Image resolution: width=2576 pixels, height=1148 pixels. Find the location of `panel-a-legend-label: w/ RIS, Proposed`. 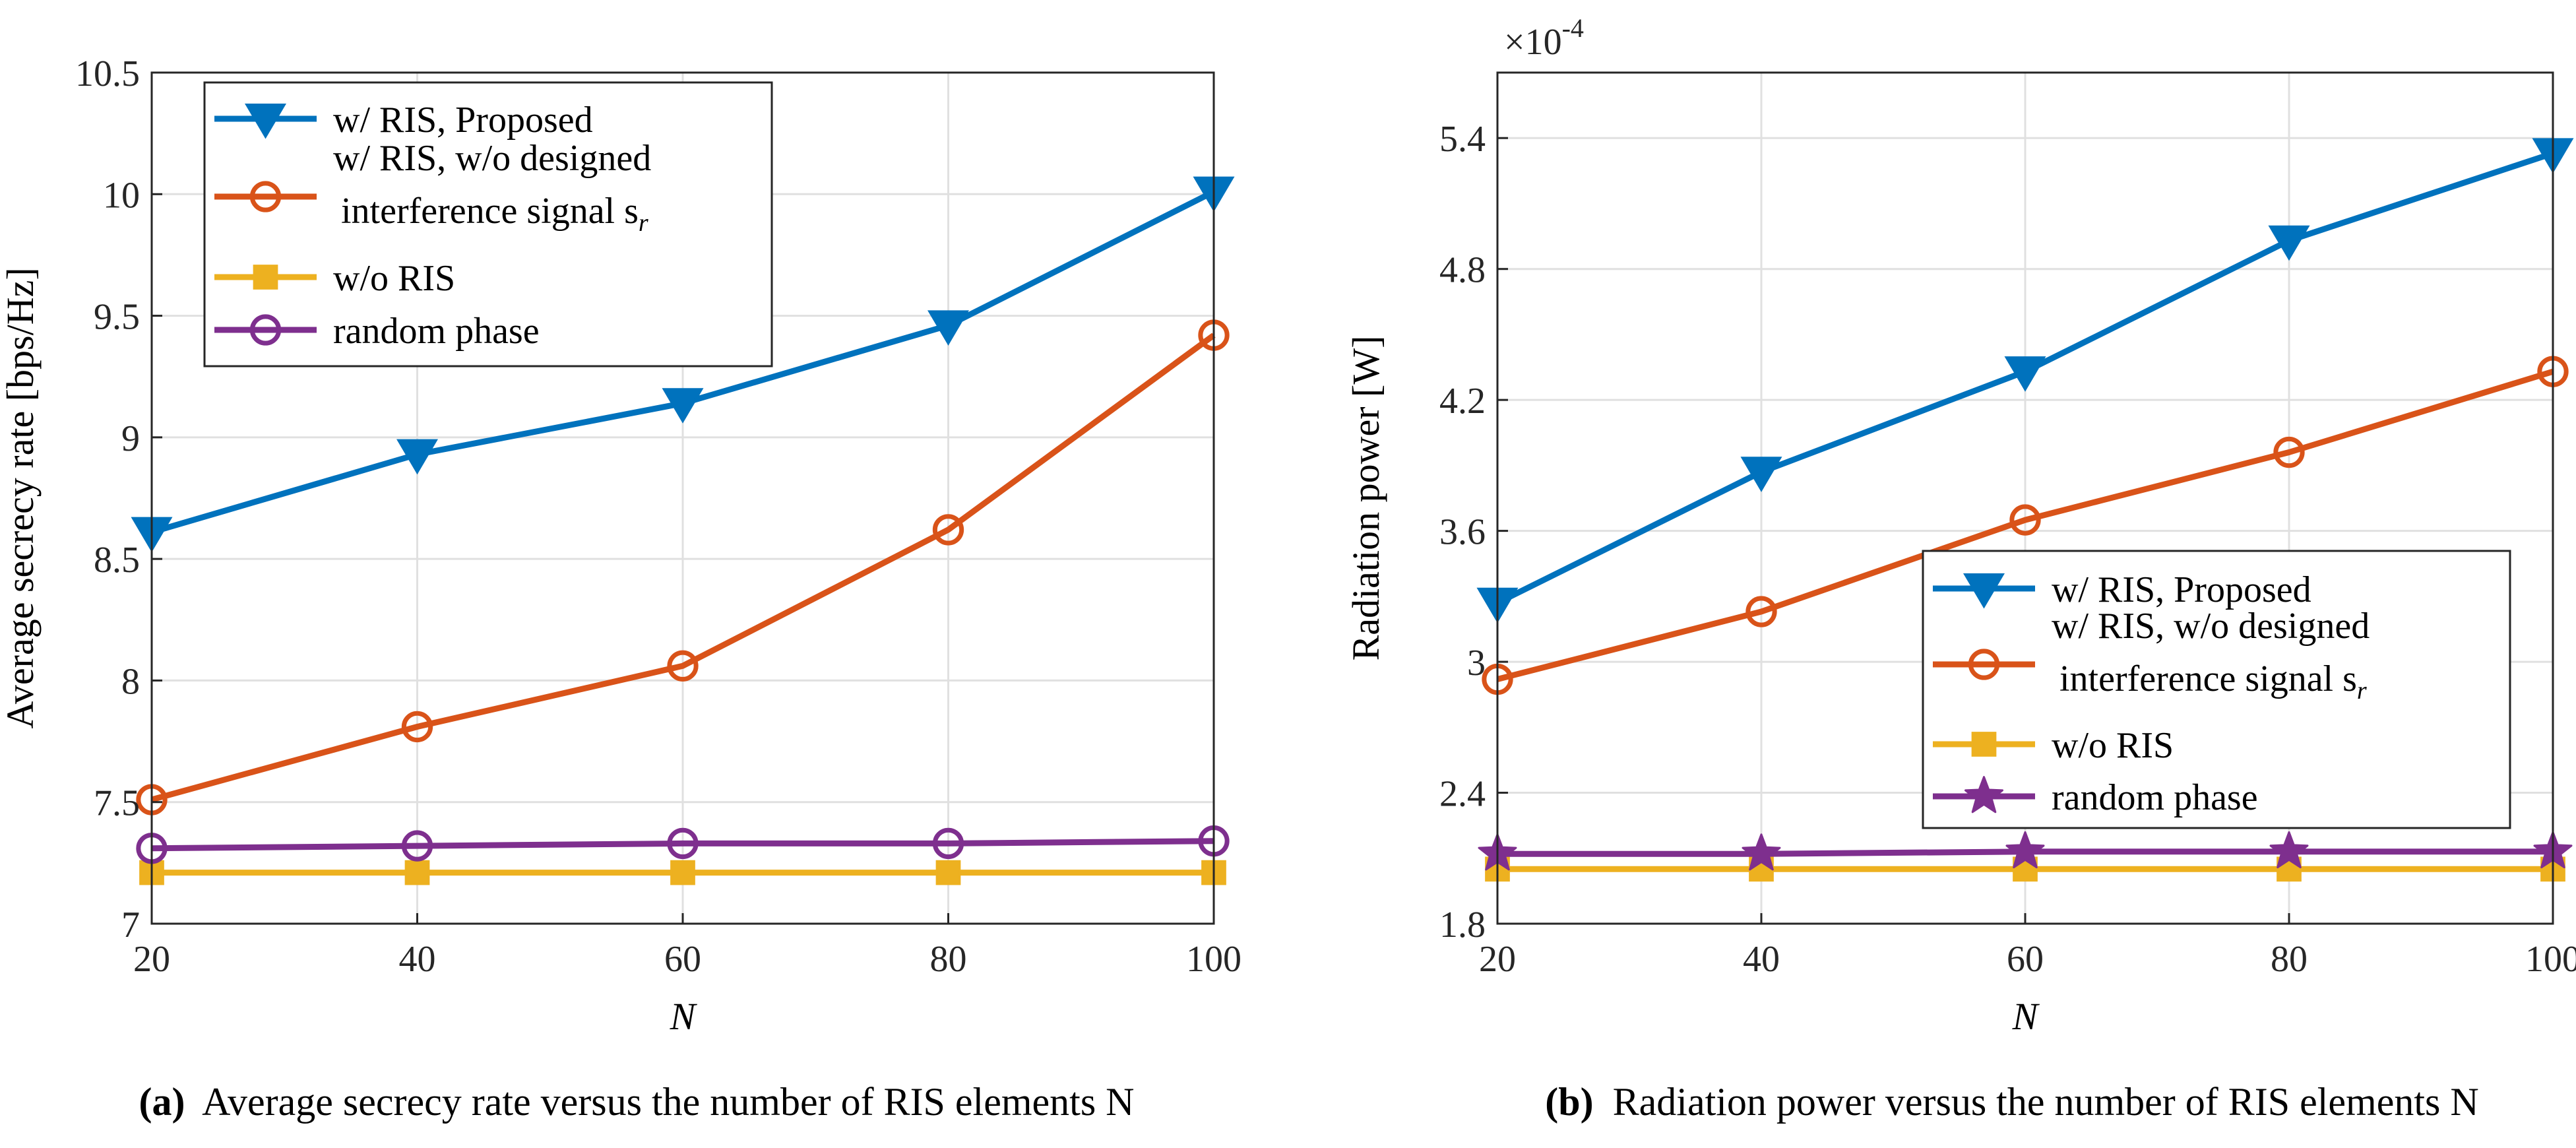

panel-a-legend-label: w/ RIS, Proposed is located at coordinates (463, 120).